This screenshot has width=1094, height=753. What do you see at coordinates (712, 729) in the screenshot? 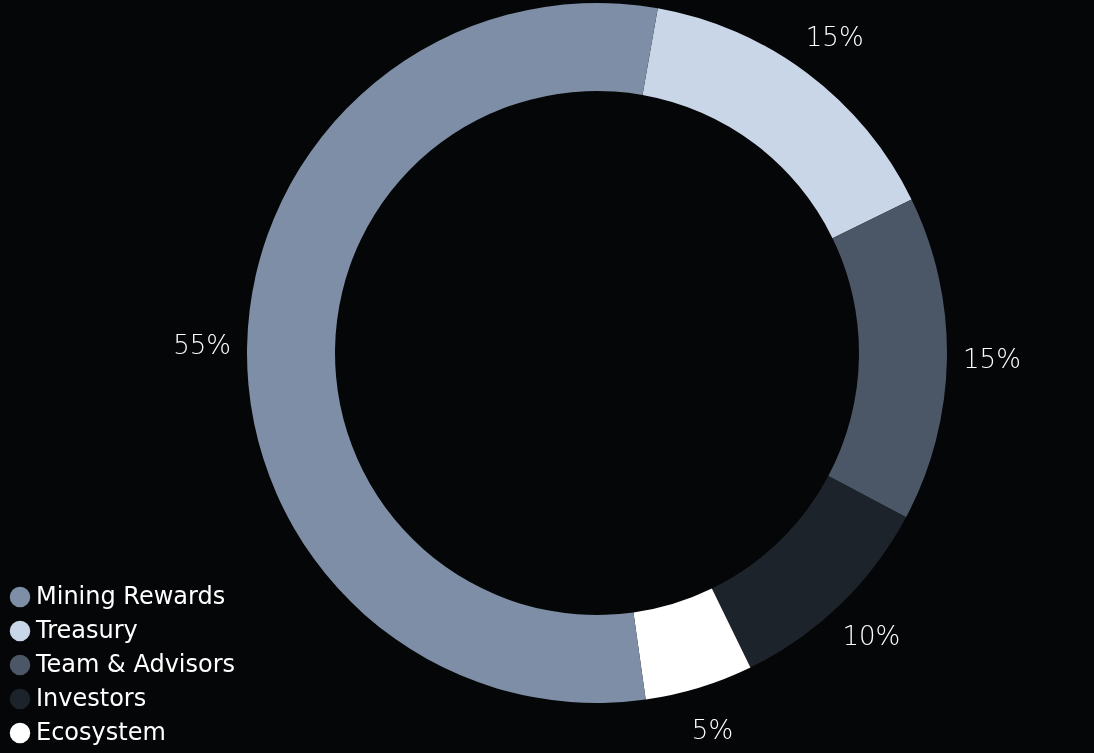
I see `data-label: 5%` at bounding box center [712, 729].